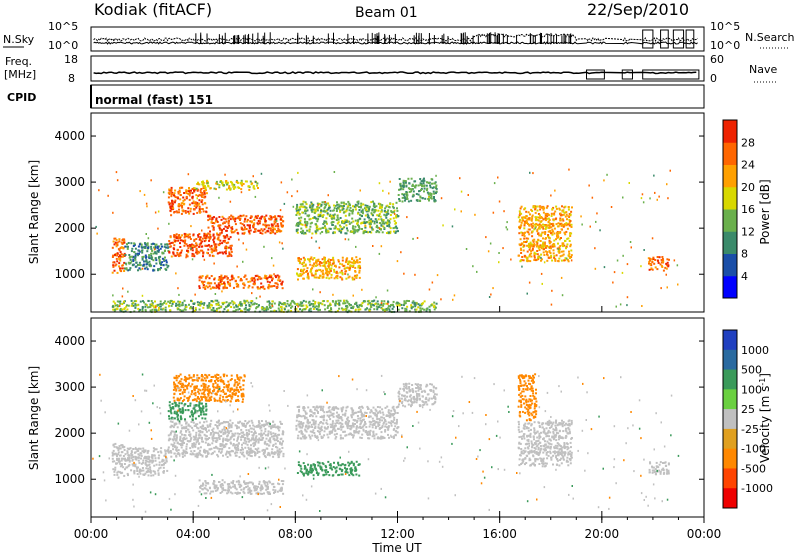  What do you see at coordinates (63, 26) in the screenshot?
I see `nsky-tick-top: 10^5` at bounding box center [63, 26].